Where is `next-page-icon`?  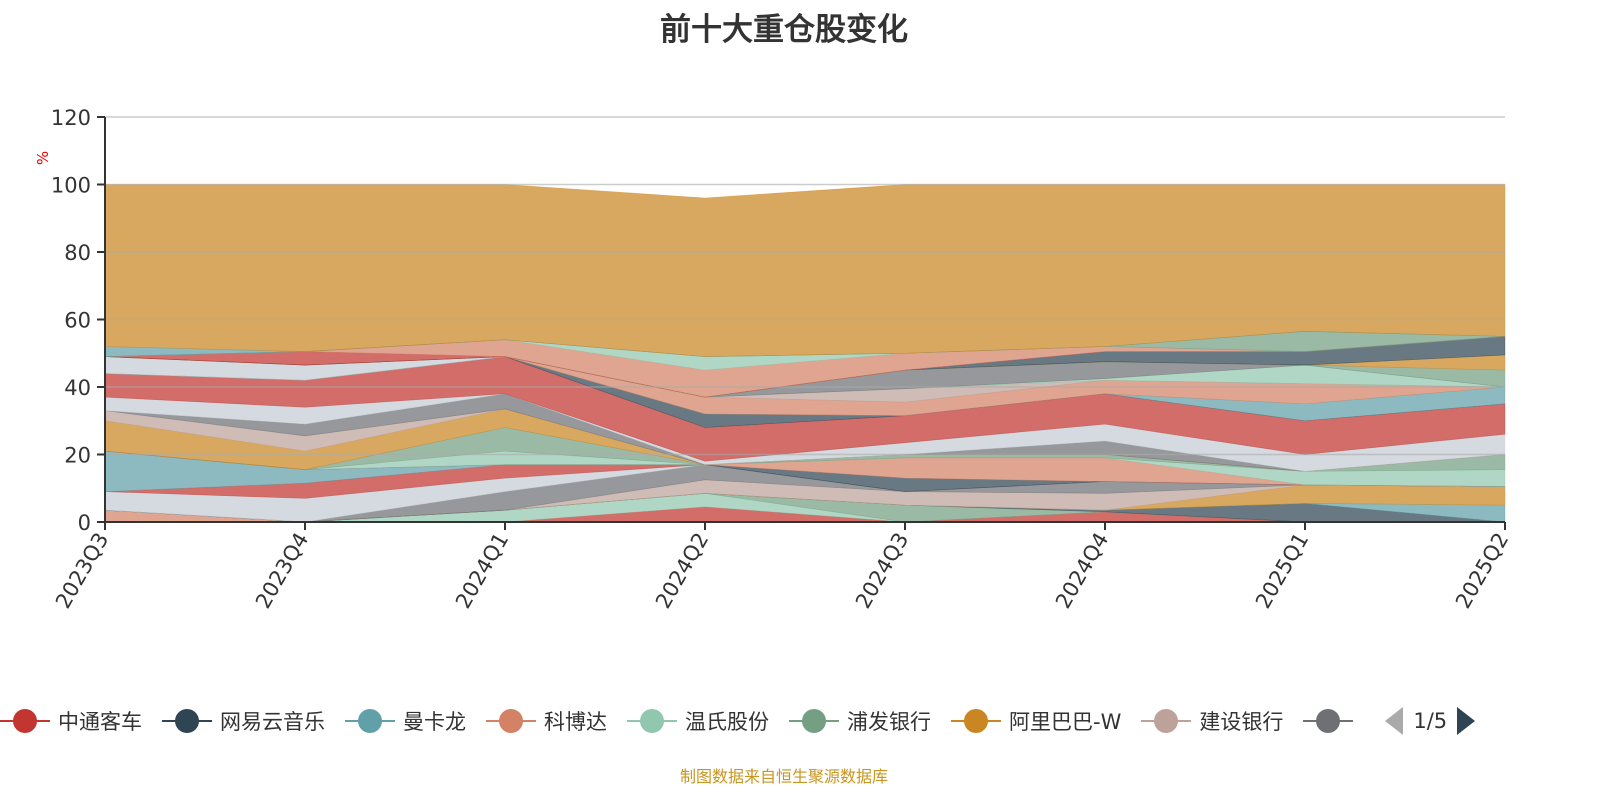
next-page-icon is located at coordinates (1466, 721).